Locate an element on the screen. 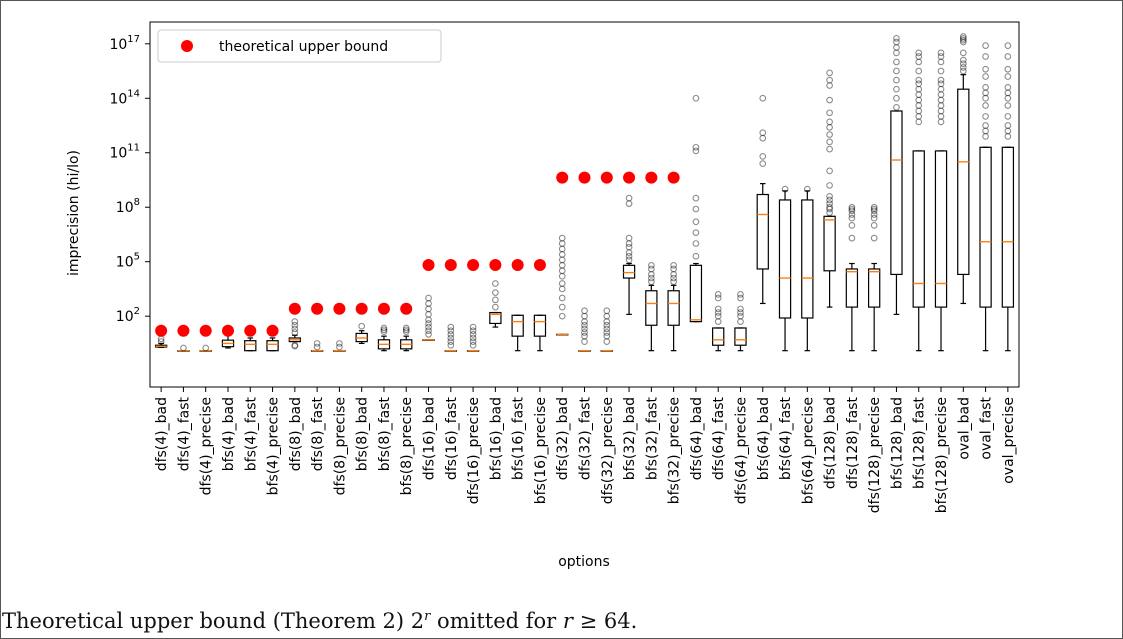 Image resolution: width=1123 pixels, height=639 pixels. box-dfs(4)_bad is located at coordinates (161, 341).